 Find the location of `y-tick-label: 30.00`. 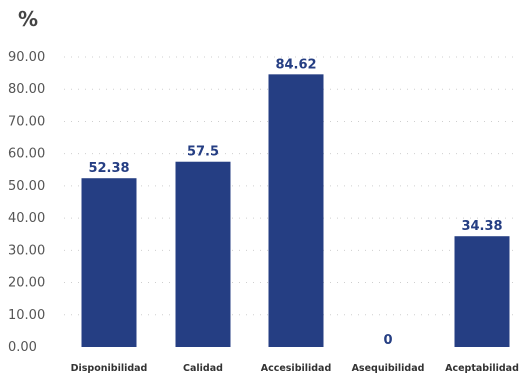

y-tick-label: 30.00 is located at coordinates (26, 250).